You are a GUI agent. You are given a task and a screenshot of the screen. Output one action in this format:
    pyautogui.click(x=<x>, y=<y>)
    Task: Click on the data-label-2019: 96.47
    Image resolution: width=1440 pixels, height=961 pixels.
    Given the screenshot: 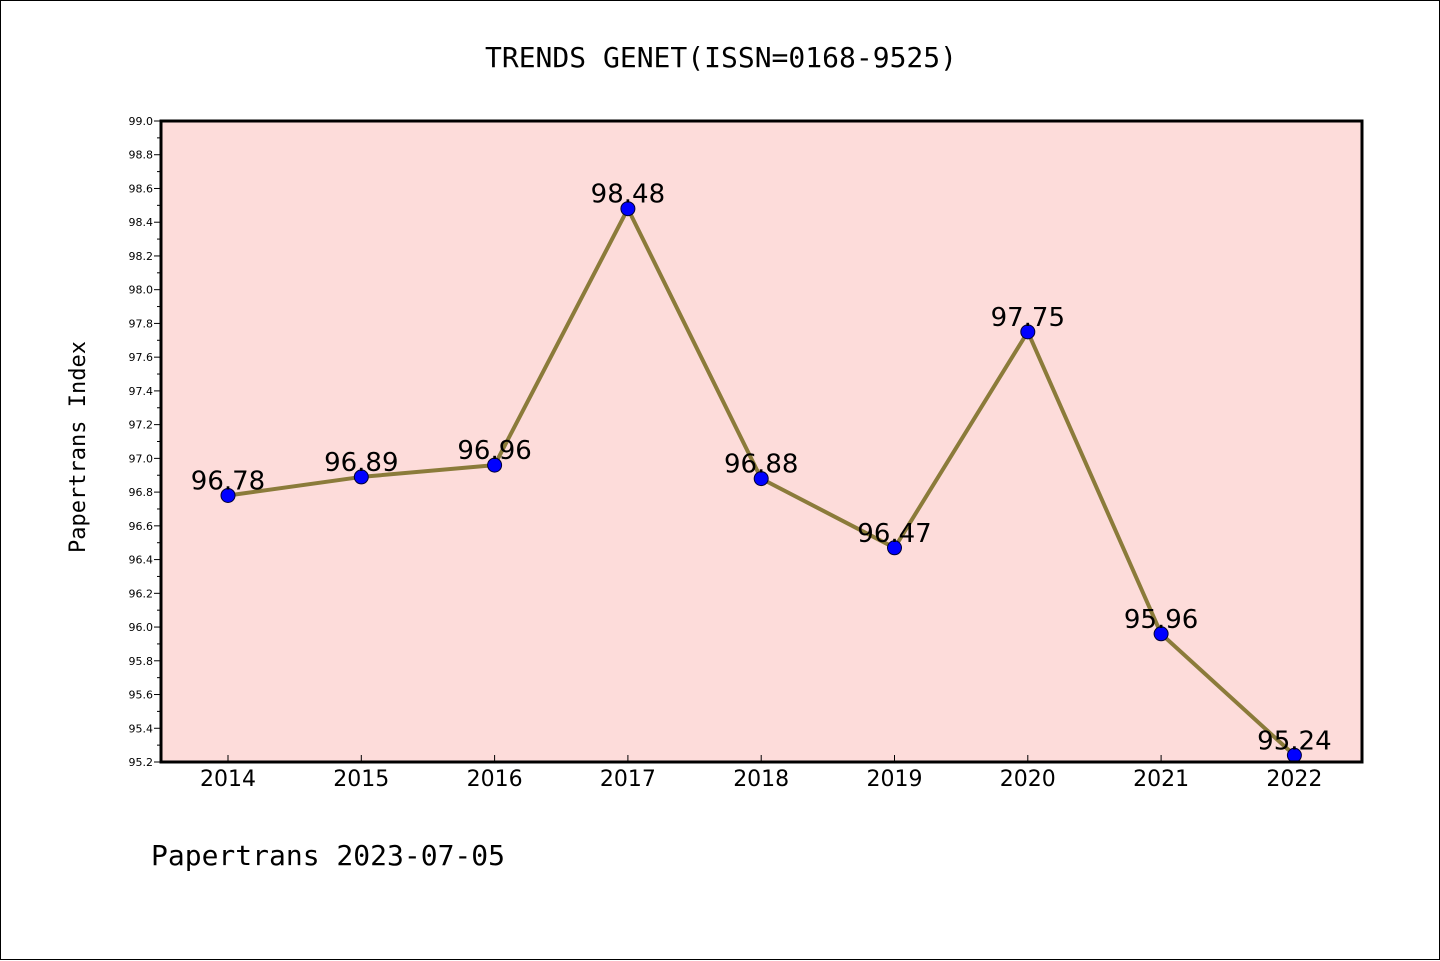 What is the action you would take?
    pyautogui.click(x=894, y=534)
    